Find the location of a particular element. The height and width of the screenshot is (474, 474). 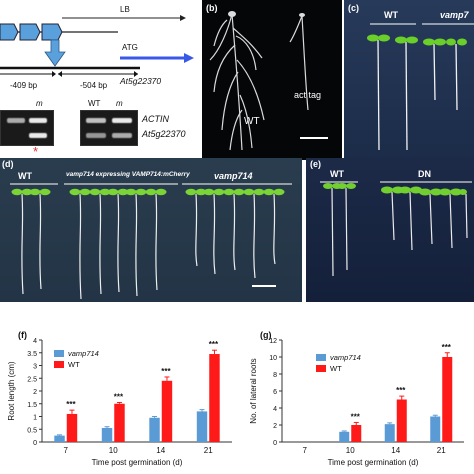

panel-c: (c) WT vamp7 is located at coordinates (409, 80).